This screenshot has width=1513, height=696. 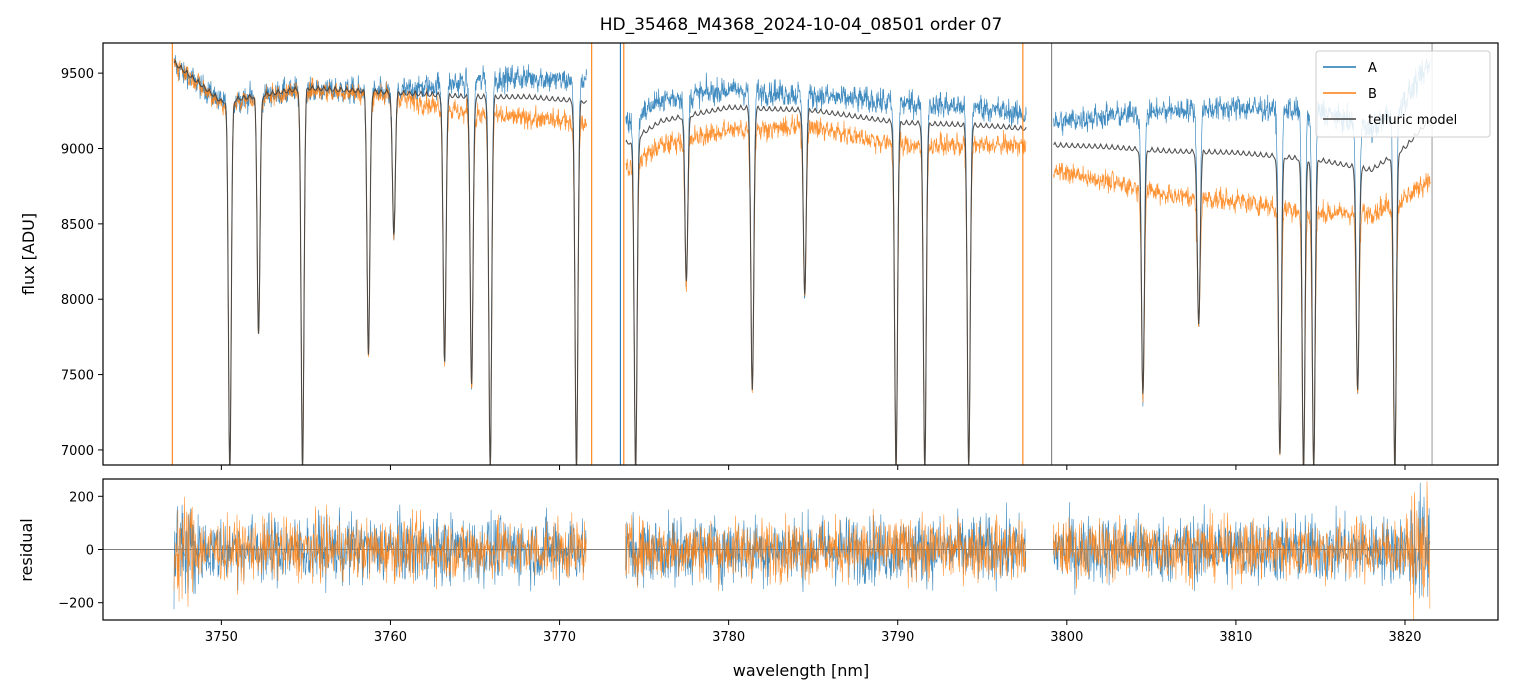 I want to click on residual-xtick-label: 3810, so click(x=1235, y=637).